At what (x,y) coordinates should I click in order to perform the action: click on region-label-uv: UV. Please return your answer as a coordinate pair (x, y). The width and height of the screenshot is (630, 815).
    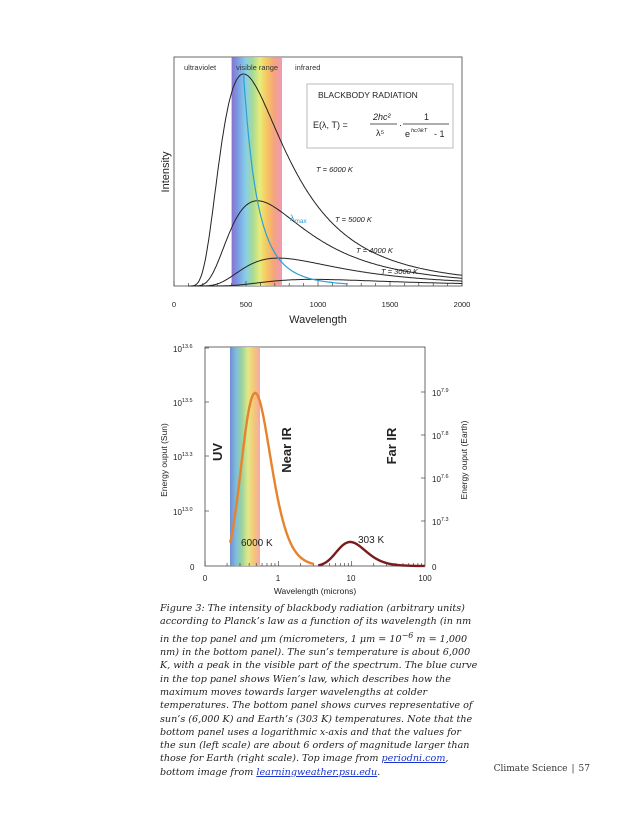
    Looking at the image, I should click on (217, 452).